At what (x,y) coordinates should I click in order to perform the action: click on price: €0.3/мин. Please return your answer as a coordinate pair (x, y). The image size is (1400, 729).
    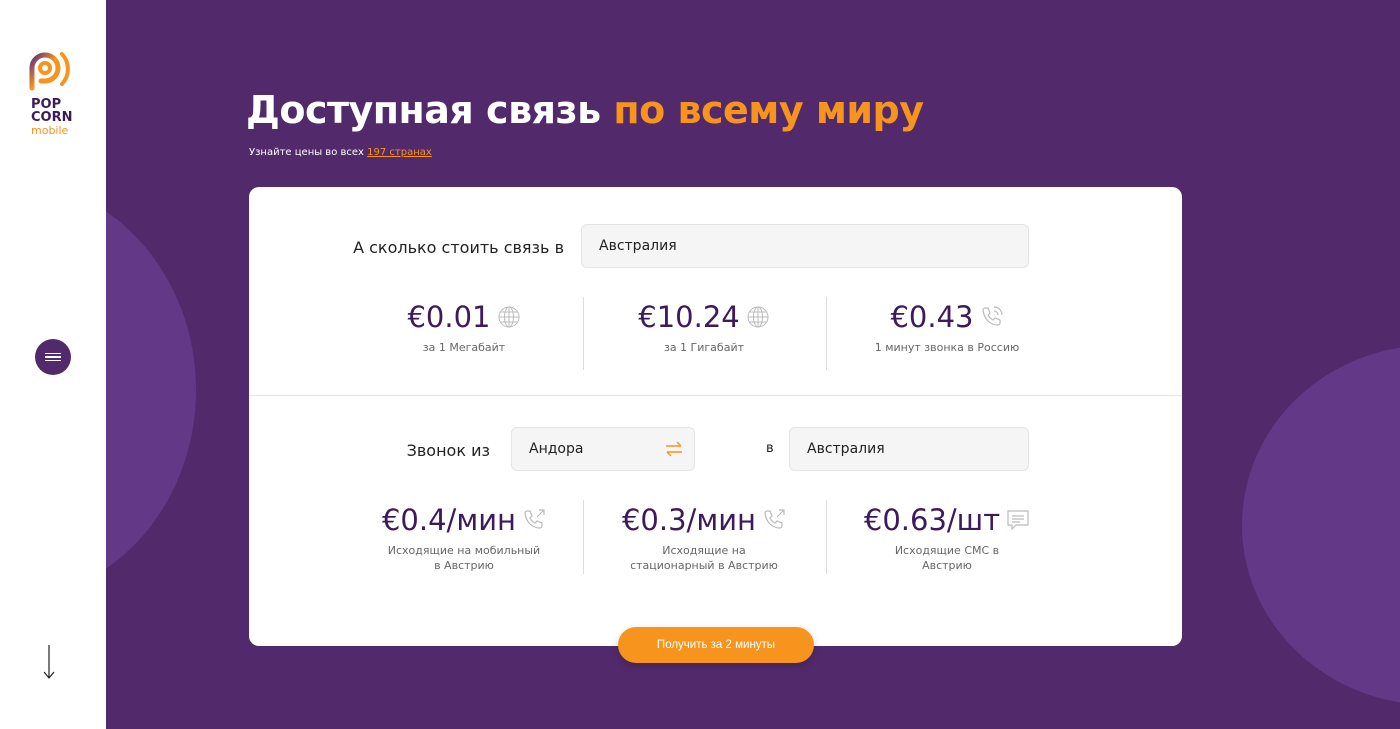
    Looking at the image, I should click on (689, 520).